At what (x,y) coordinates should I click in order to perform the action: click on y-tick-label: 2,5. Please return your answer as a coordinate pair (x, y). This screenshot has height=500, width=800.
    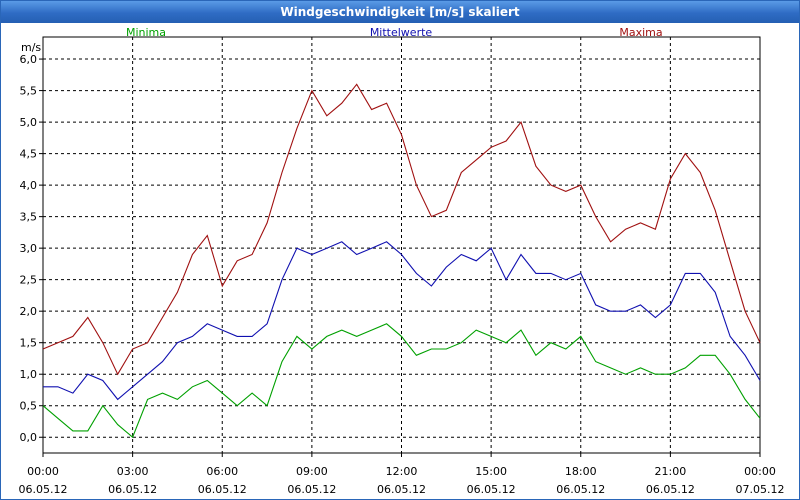
    Looking at the image, I should click on (29, 280).